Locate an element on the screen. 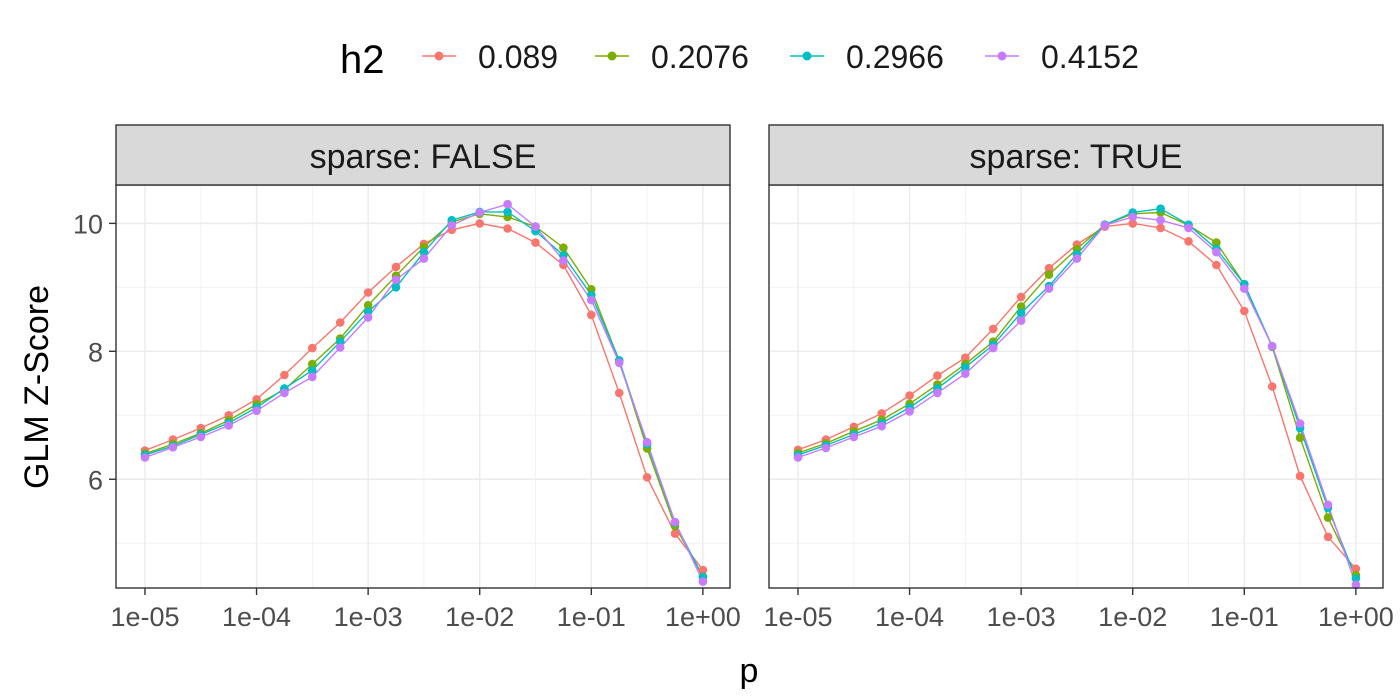 The width and height of the screenshot is (1400, 700). y-tick-label: 10 is located at coordinates (88, 224).